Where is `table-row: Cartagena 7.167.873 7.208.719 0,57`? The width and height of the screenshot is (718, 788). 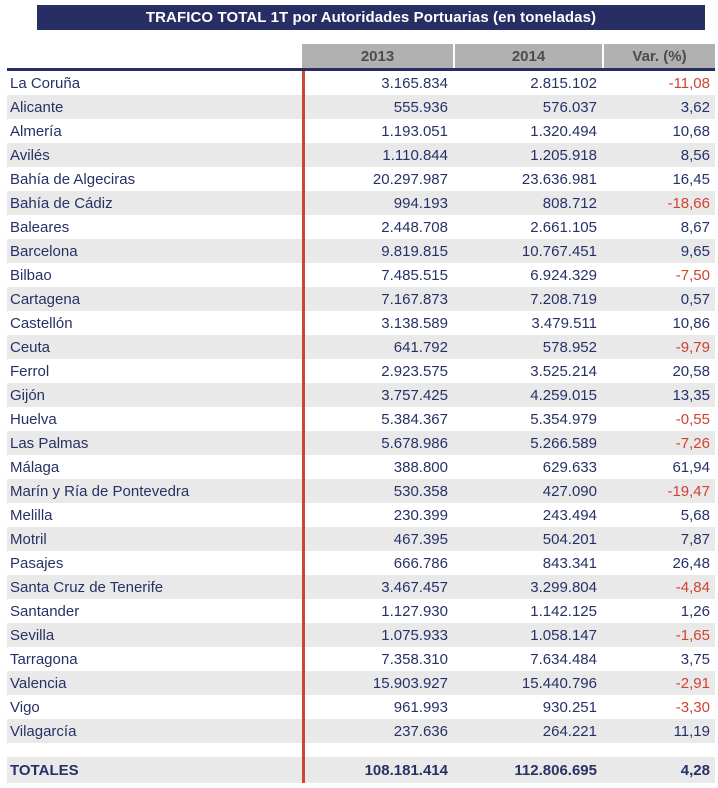
table-row: Cartagena 7.167.873 7.208.719 0,57 is located at coordinates (361, 299).